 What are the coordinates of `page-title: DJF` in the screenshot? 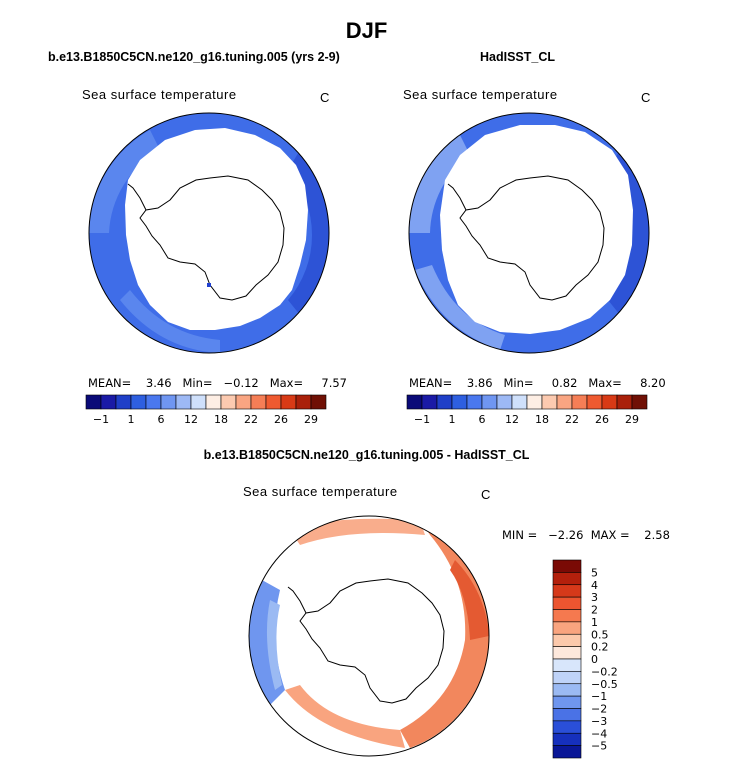 It's located at (366, 30).